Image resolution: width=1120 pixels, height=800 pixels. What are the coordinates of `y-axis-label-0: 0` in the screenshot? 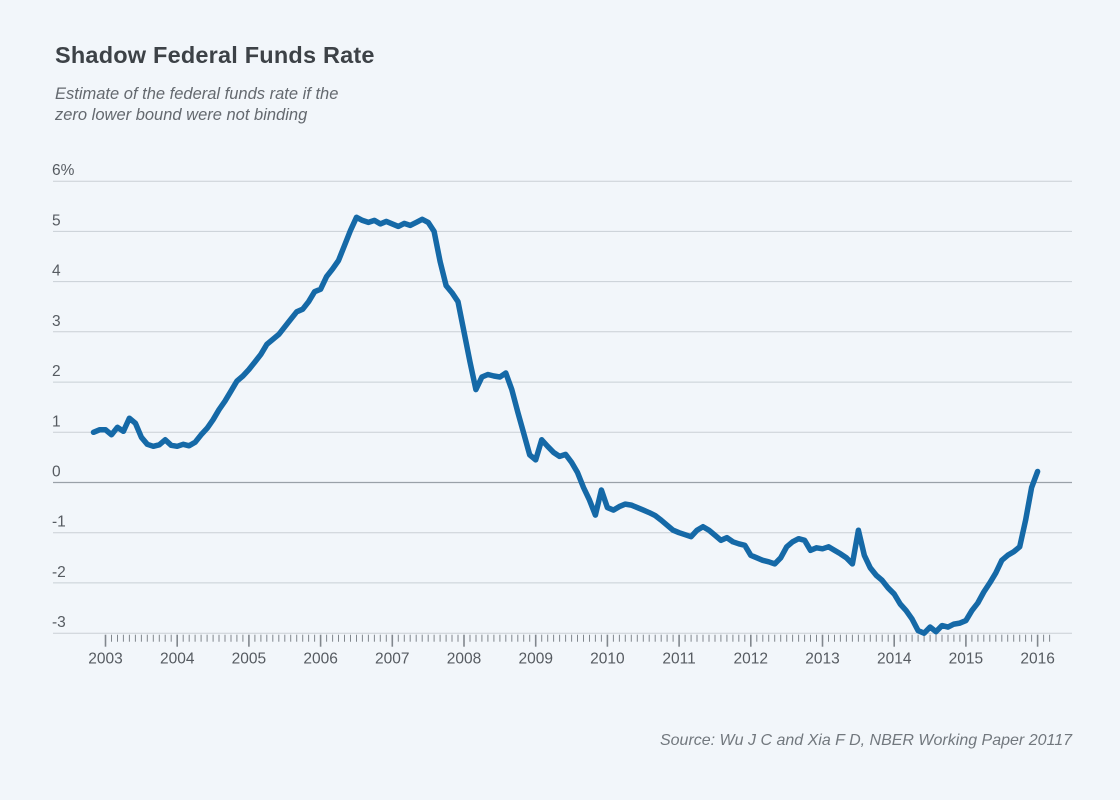 It's located at (56, 472).